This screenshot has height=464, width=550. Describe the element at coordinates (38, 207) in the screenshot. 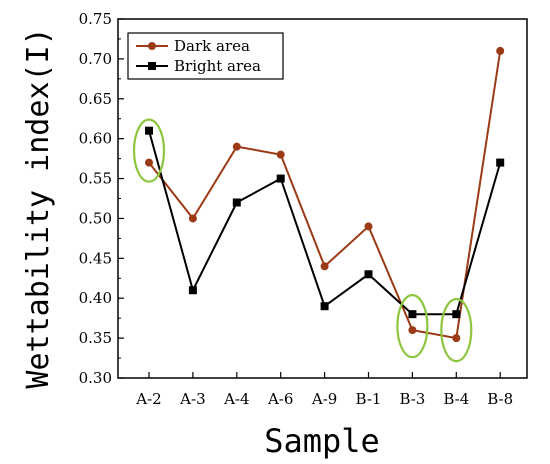

I see `y-axis-title: Wettability index(I)` at that location.